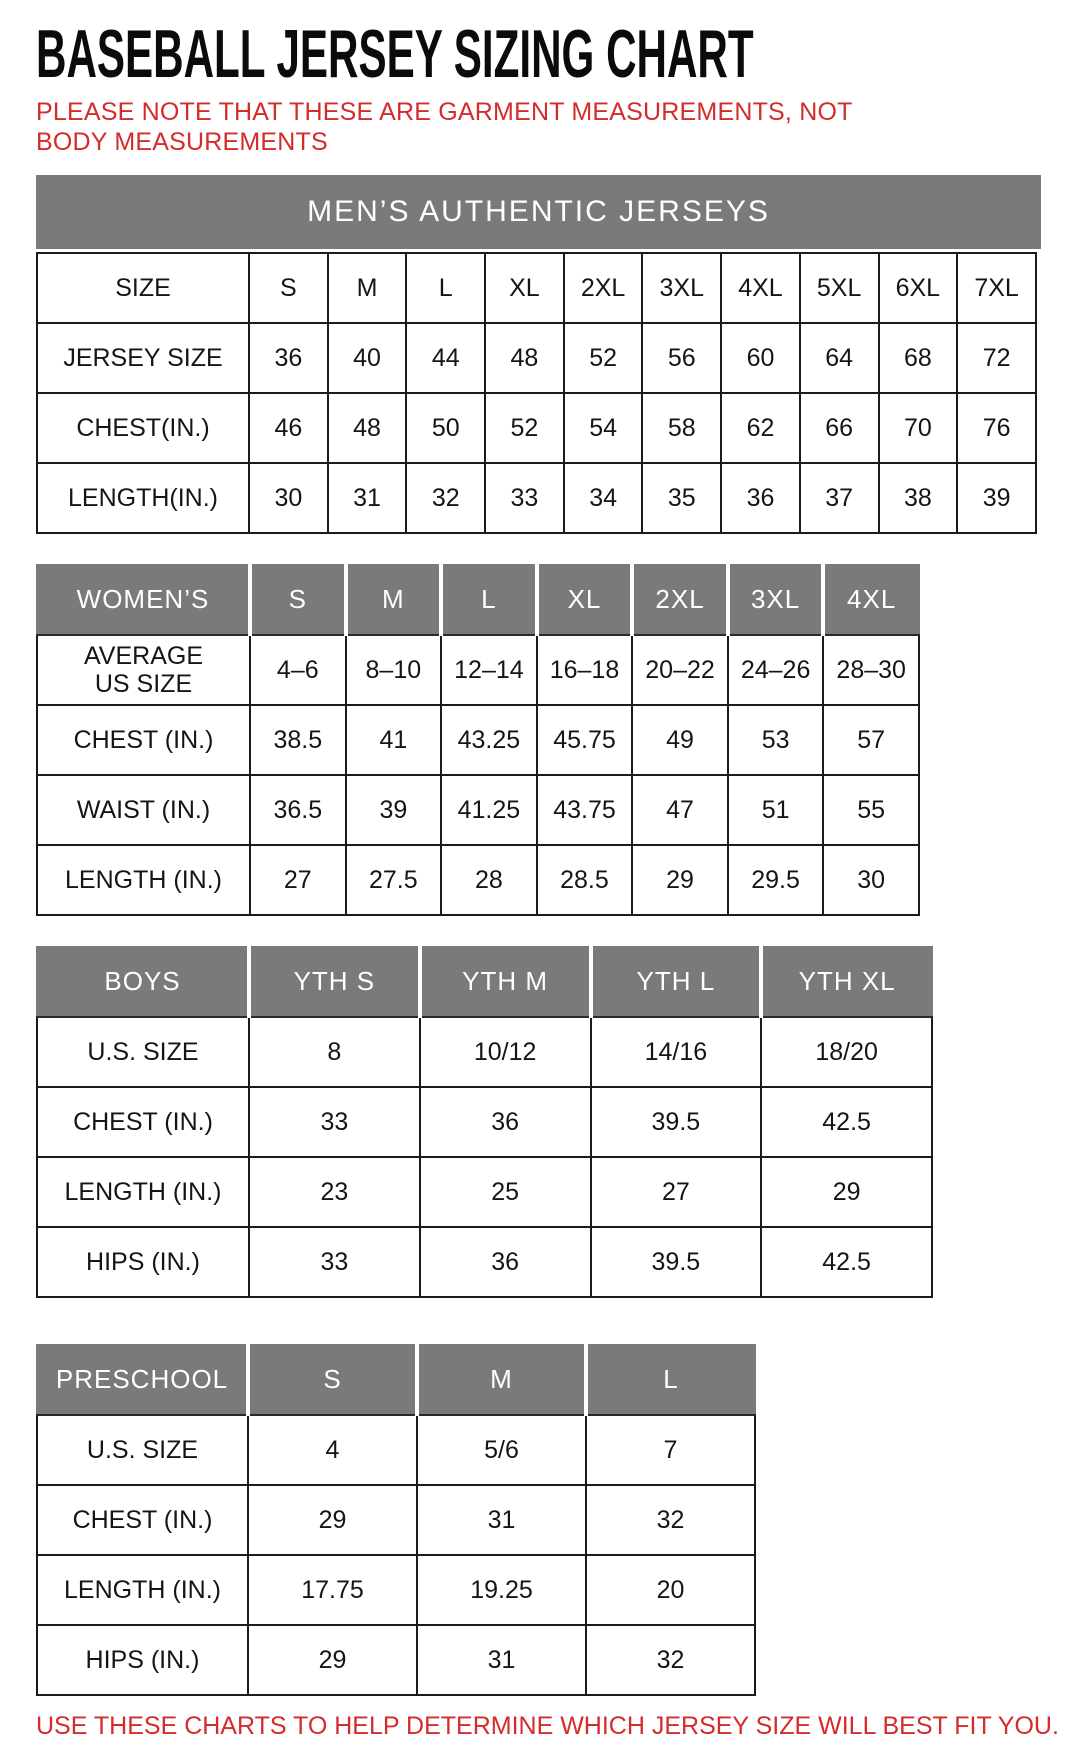  Describe the element at coordinates (585, 600) in the screenshot. I see `womens-header-size: XL` at that location.